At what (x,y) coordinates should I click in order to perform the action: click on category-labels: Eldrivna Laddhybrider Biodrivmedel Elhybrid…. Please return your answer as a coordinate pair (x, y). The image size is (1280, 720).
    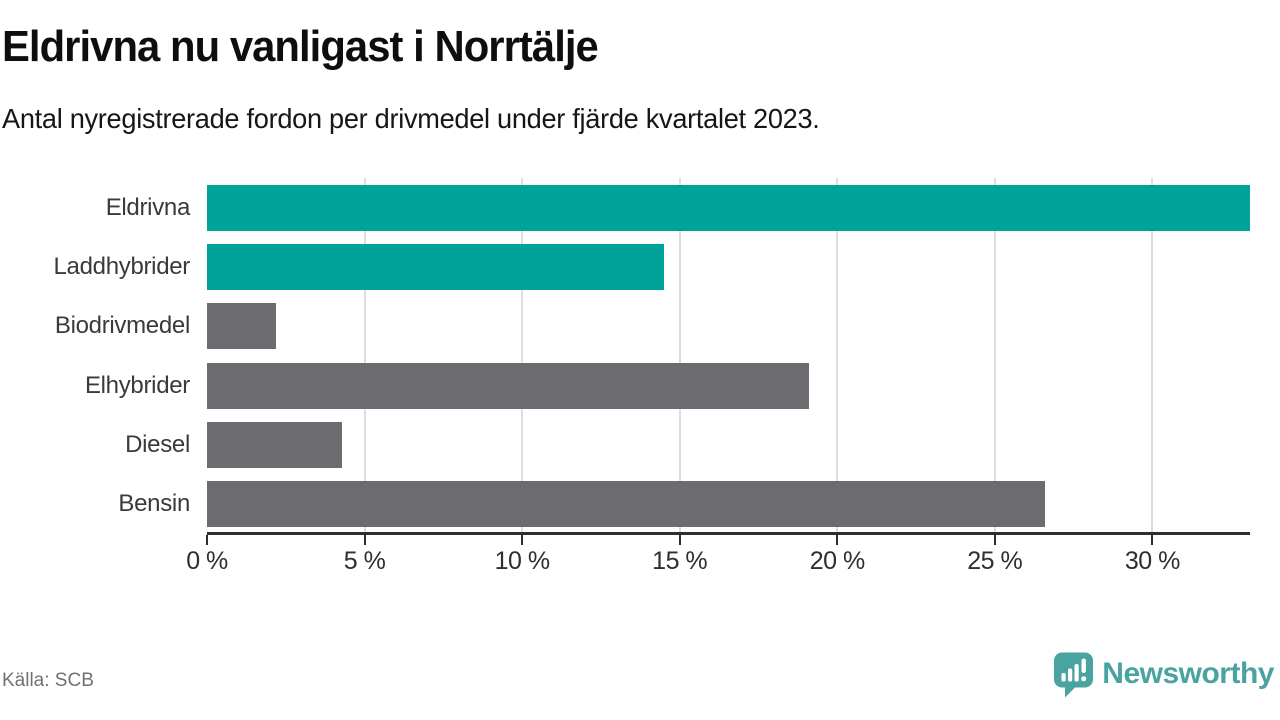
    Looking at the image, I should click on (95, 356).